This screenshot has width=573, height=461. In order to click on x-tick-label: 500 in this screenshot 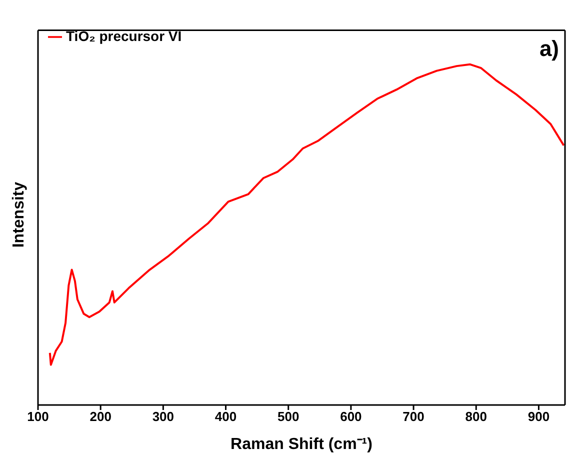, I will do `click(289, 416)`.